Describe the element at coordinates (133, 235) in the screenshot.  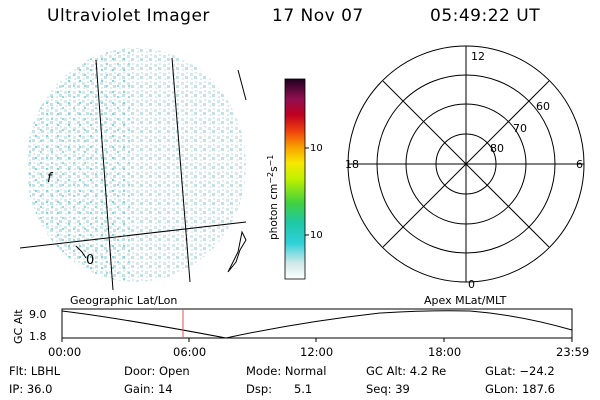
I see `lat-line` at that location.